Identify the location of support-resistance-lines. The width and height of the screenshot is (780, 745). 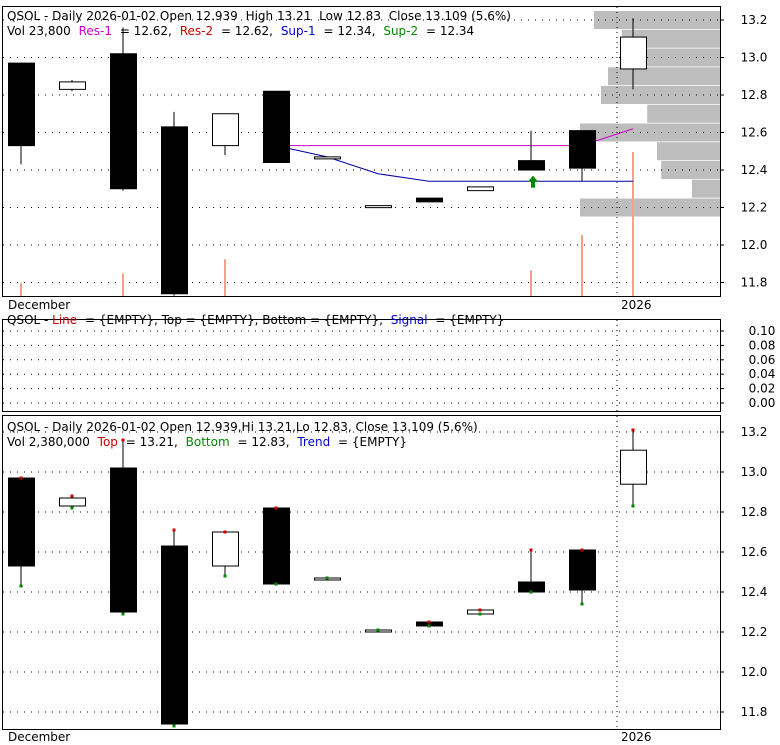
(454, 155).